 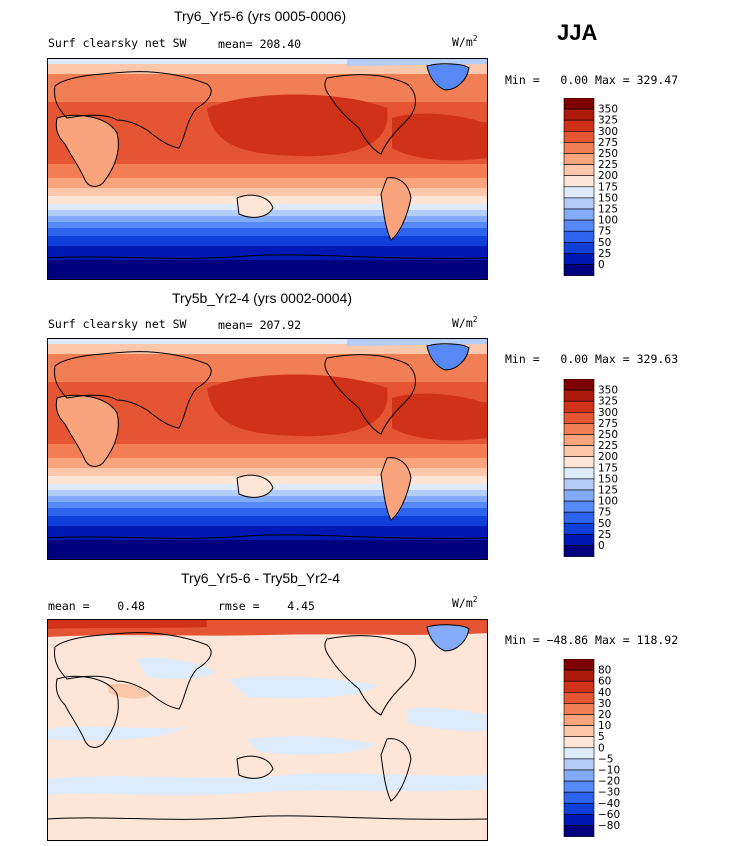 I want to click on colorbar-tick-label: 100, so click(x=608, y=221).